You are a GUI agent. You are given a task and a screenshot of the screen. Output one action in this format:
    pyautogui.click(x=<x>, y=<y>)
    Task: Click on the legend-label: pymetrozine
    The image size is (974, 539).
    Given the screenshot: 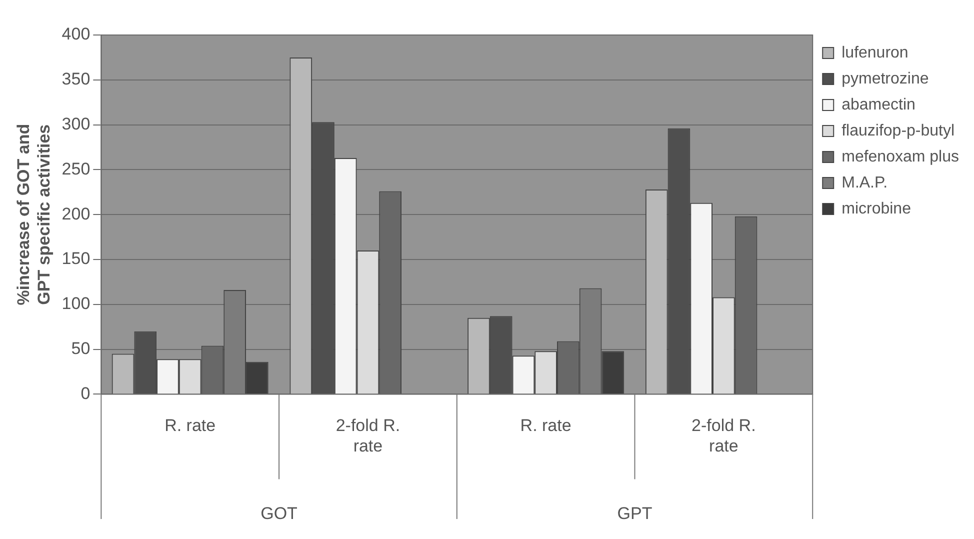 What is the action you would take?
    pyautogui.click(x=885, y=79)
    